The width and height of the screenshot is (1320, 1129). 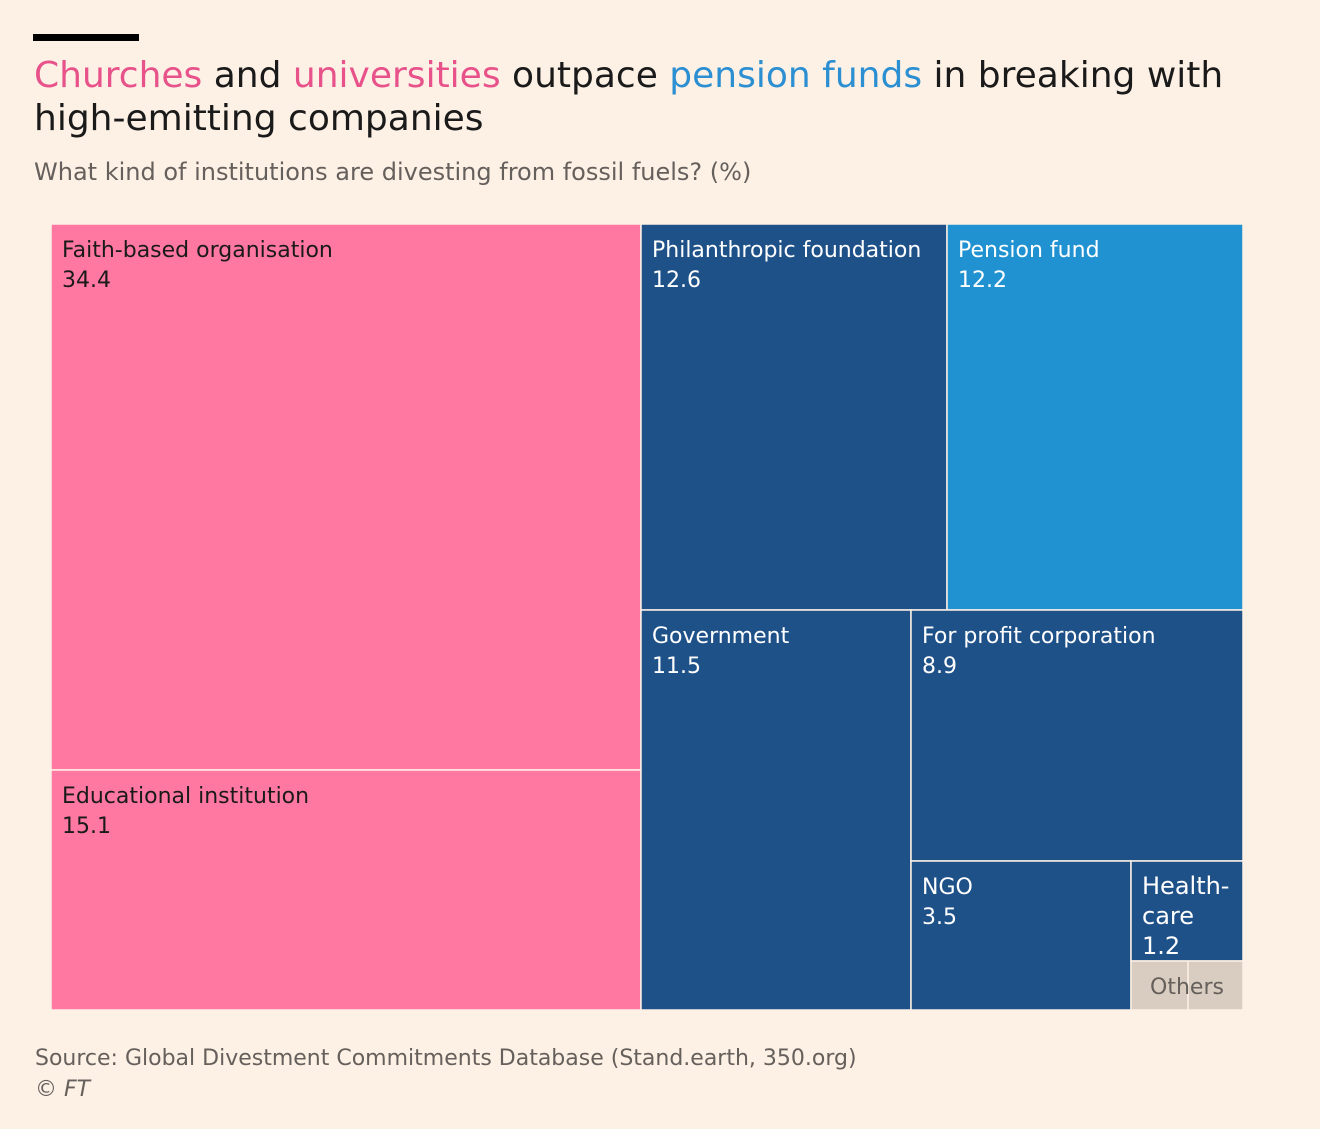 What do you see at coordinates (676, 666) in the screenshot?
I see `tile-value-government: 11.5` at bounding box center [676, 666].